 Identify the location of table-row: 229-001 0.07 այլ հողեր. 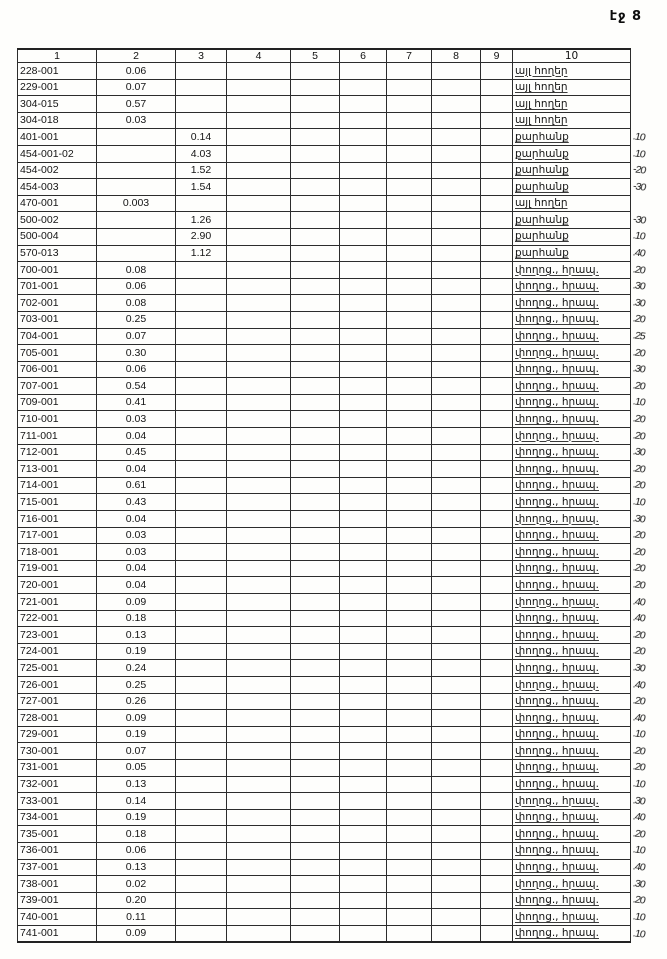
(342, 87).